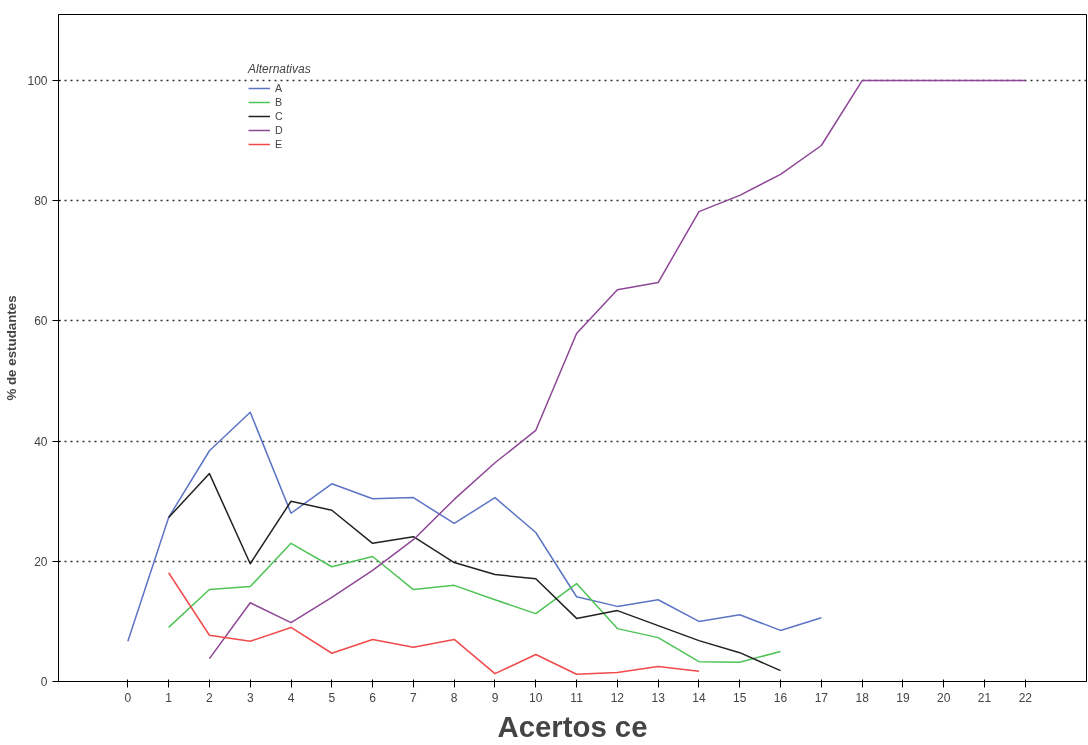 This screenshot has width=1088, height=745. I want to click on legend-label: D, so click(279, 130).